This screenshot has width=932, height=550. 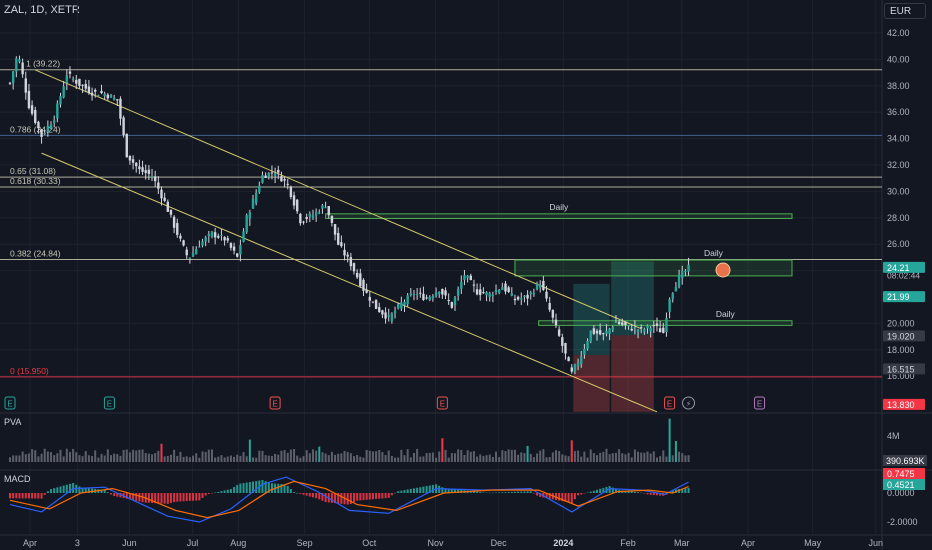 I want to click on earnings-marker-label: E, so click(x=9, y=404).